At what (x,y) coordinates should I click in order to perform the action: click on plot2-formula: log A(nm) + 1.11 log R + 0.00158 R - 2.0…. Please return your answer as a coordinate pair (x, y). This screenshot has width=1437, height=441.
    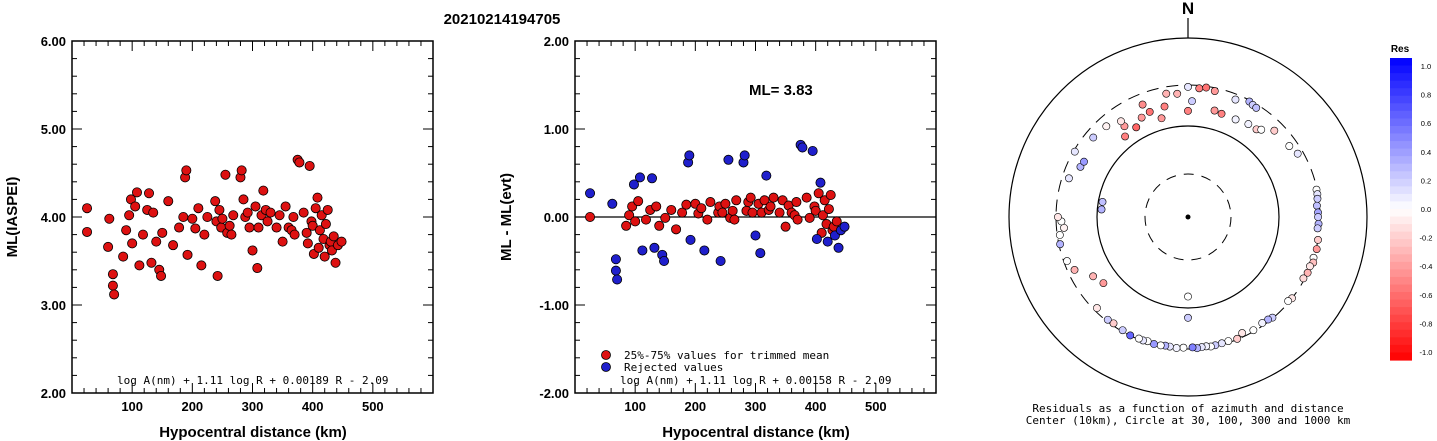
    Looking at the image, I should click on (756, 380).